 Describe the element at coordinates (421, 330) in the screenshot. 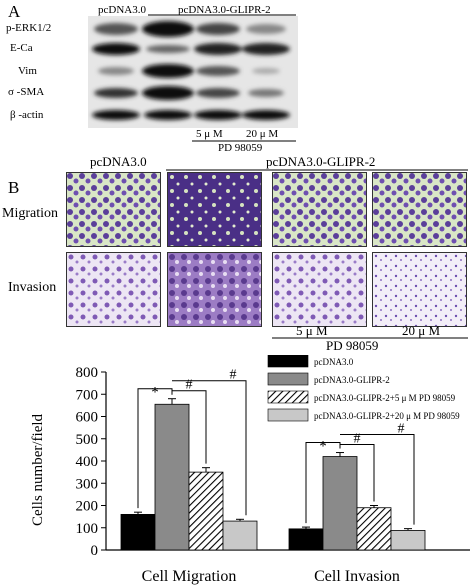

I see `panel-b-dose-20: 20 μ M` at that location.